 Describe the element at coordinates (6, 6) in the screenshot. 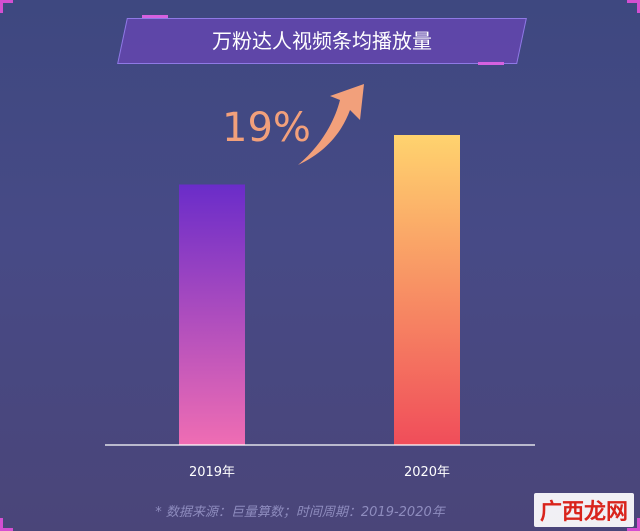

I see `corner-top-left` at that location.